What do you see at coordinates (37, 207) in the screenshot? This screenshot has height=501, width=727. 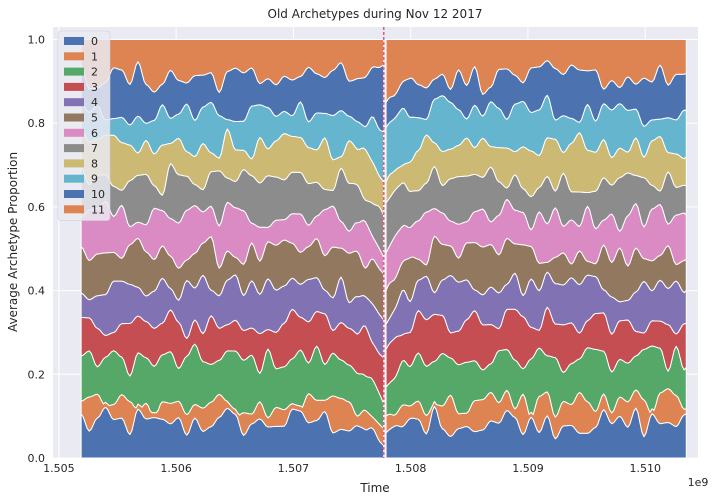 I see `y-tick-label: 0.6` at bounding box center [37, 207].